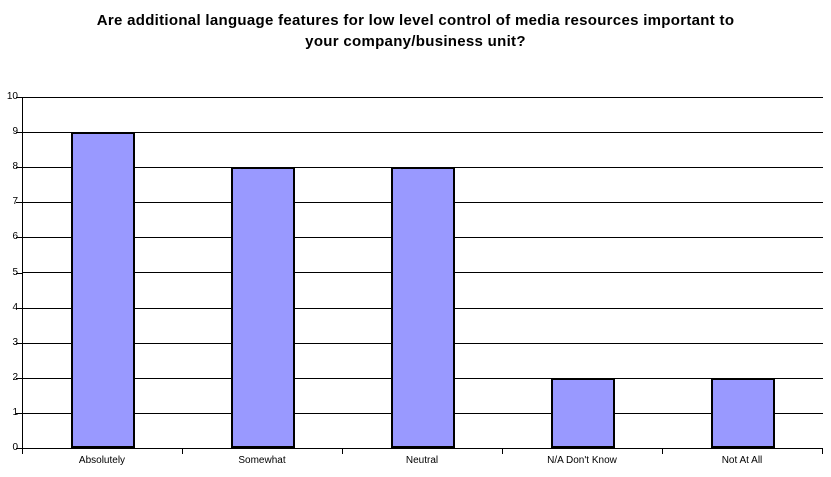  I want to click on x-axis-label: Somewhat, so click(262, 460).